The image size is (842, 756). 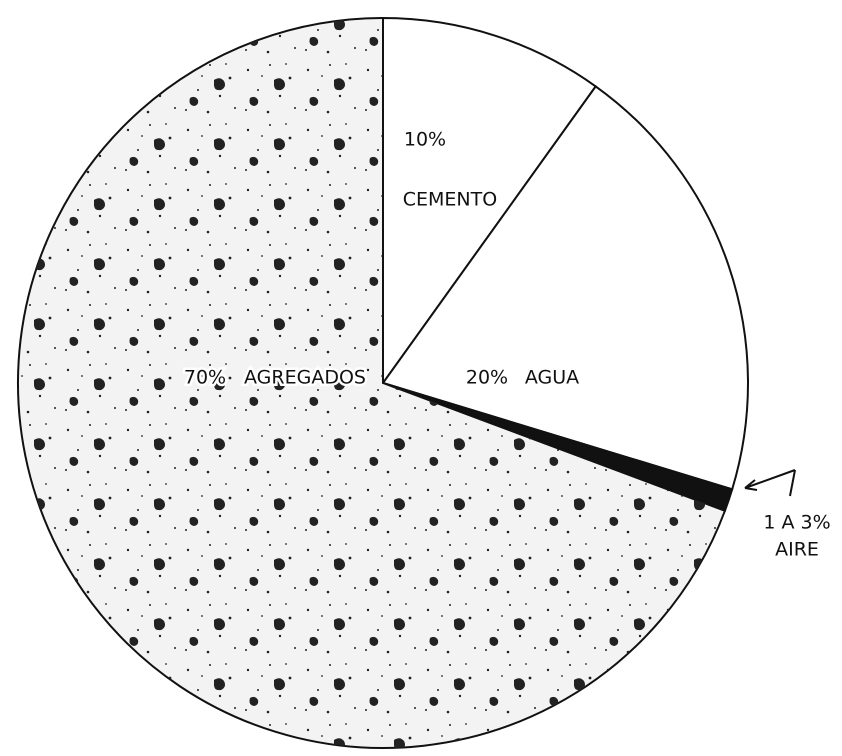 I want to click on slice, so click(x=490, y=201).